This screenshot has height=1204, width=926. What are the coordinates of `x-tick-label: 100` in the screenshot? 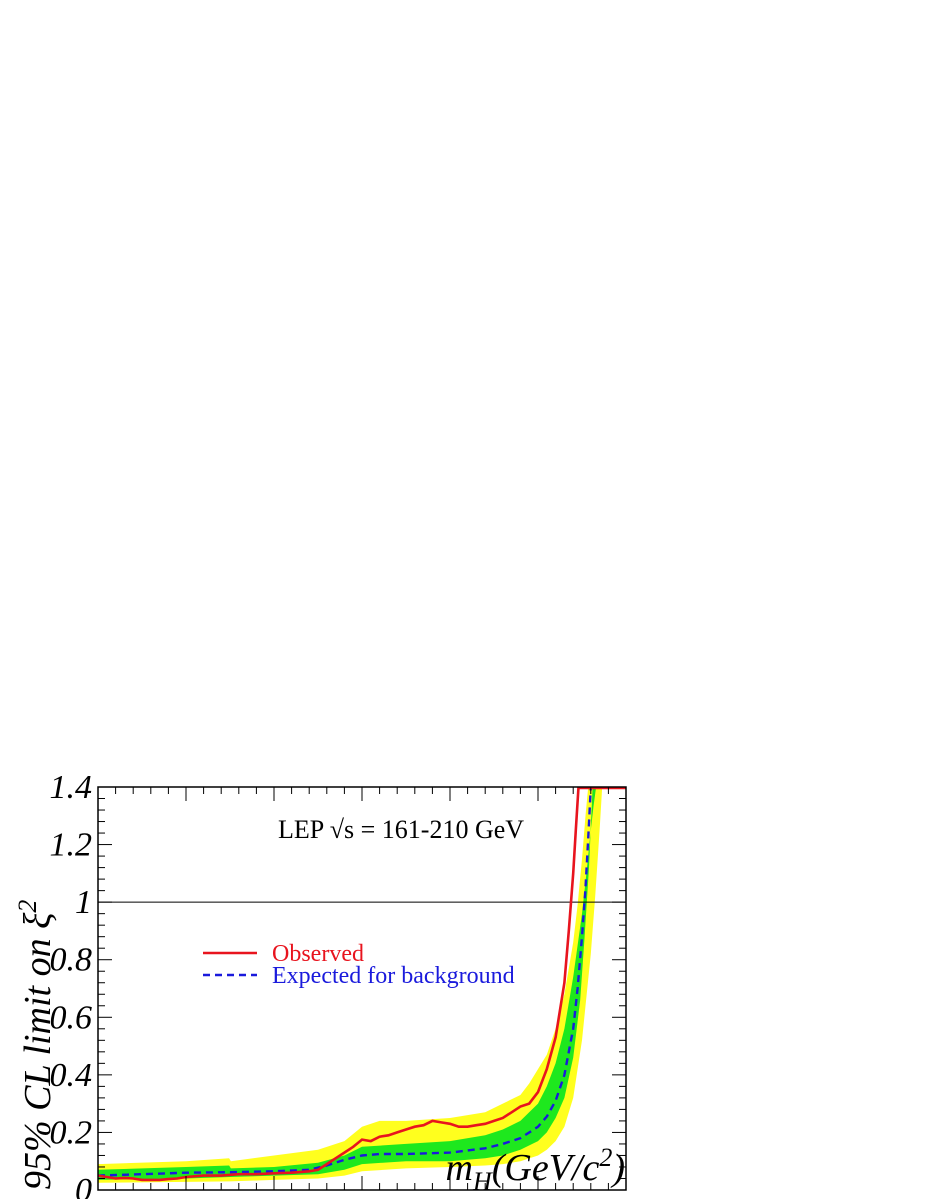 It's located at (450, 1196).